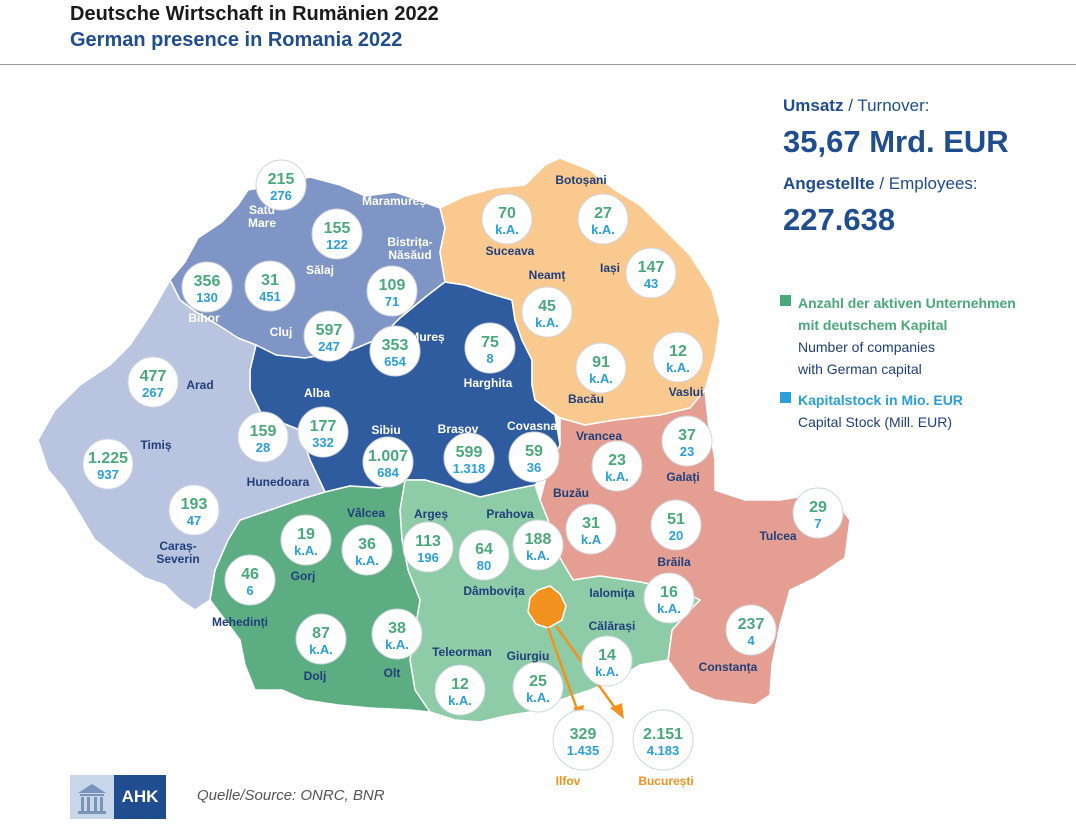 Image resolution: width=1076 pixels, height=831 pixels. Describe the element at coordinates (240, 622) in the screenshot. I see `county-label-mehedinti: Mehedinți` at that location.